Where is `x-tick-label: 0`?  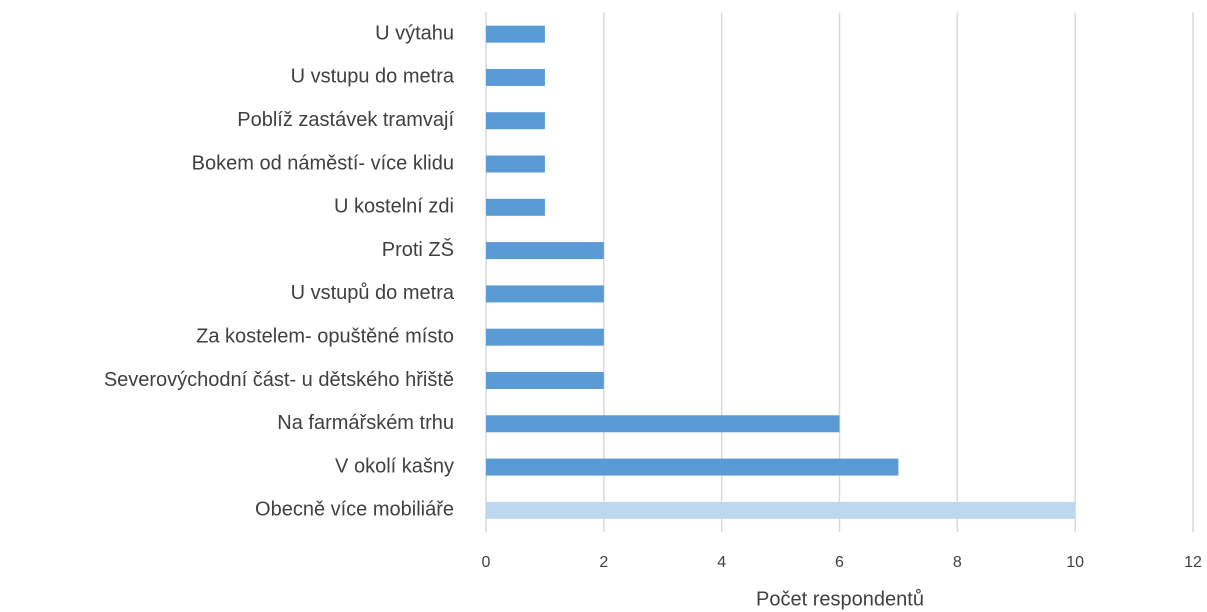
x-tick-label: 0 is located at coordinates (486, 562).